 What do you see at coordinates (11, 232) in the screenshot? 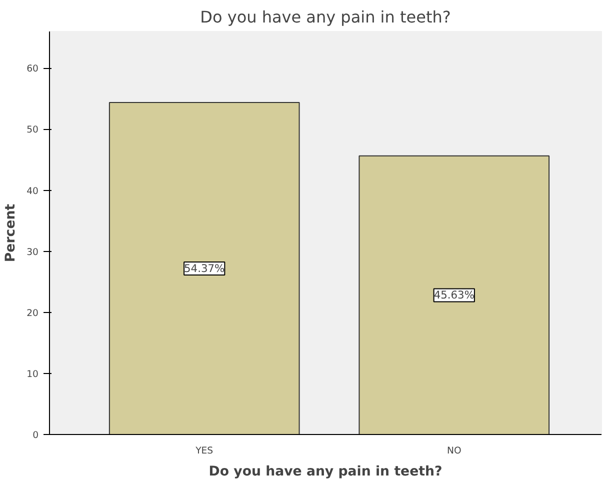
I see `y-axis-title: Percent` at bounding box center [11, 232].